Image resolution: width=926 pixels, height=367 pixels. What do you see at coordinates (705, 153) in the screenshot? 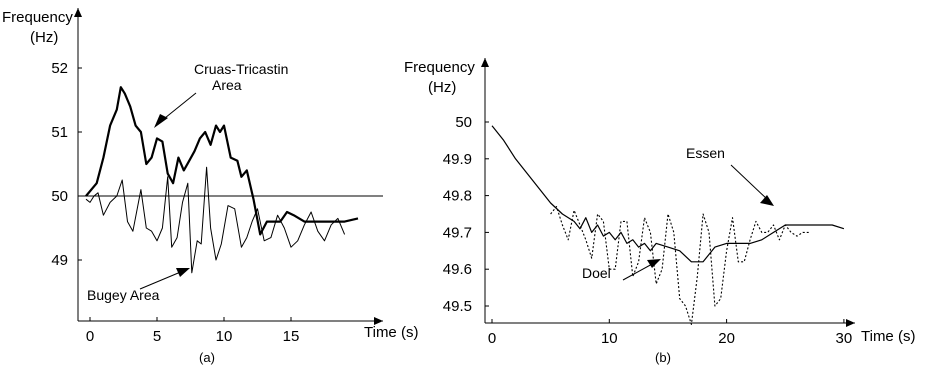
I see `annotation-essen: Essen` at bounding box center [705, 153].